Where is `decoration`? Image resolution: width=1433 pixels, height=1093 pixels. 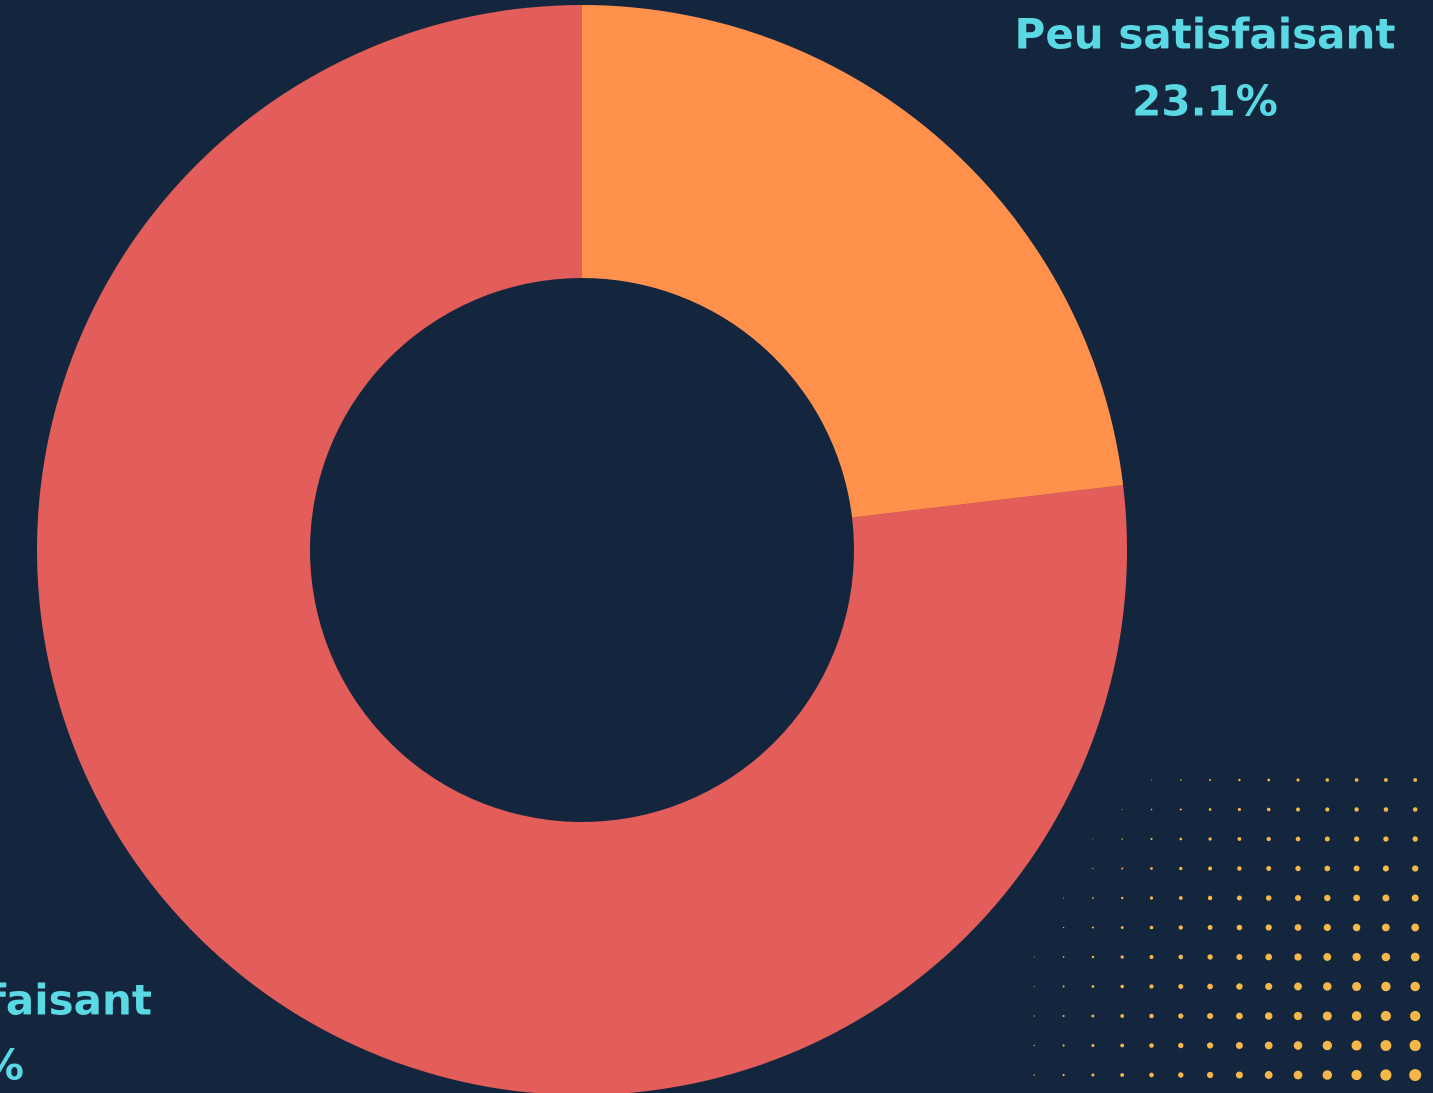
decoration is located at coordinates (1227, 929).